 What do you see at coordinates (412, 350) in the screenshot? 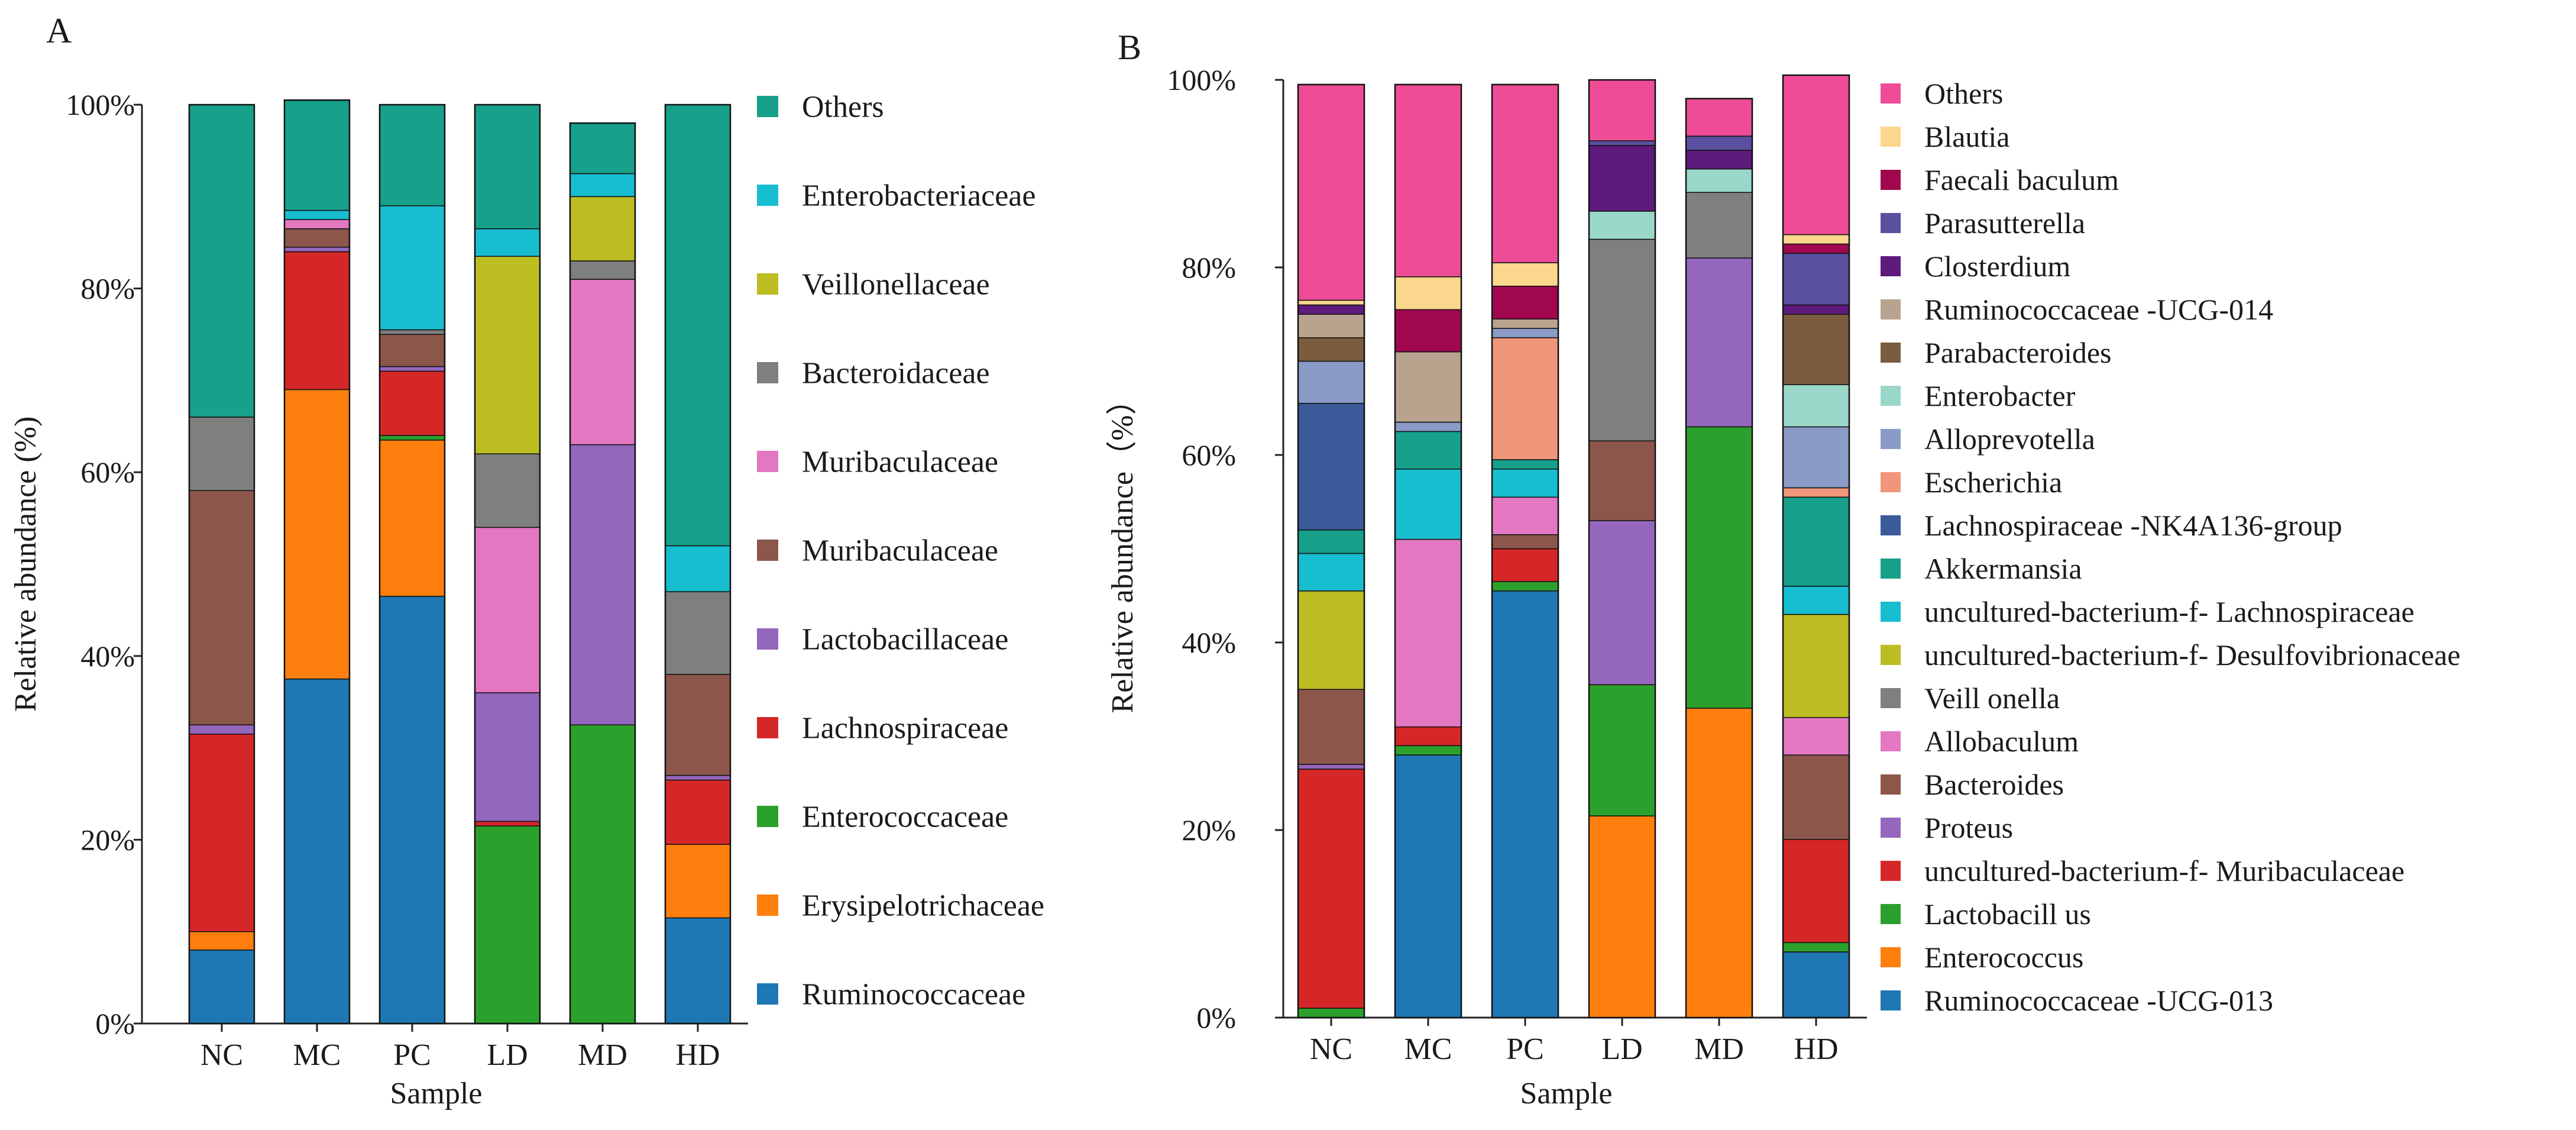
I see `chart-a-bar-pc-muribaculaceae` at bounding box center [412, 350].